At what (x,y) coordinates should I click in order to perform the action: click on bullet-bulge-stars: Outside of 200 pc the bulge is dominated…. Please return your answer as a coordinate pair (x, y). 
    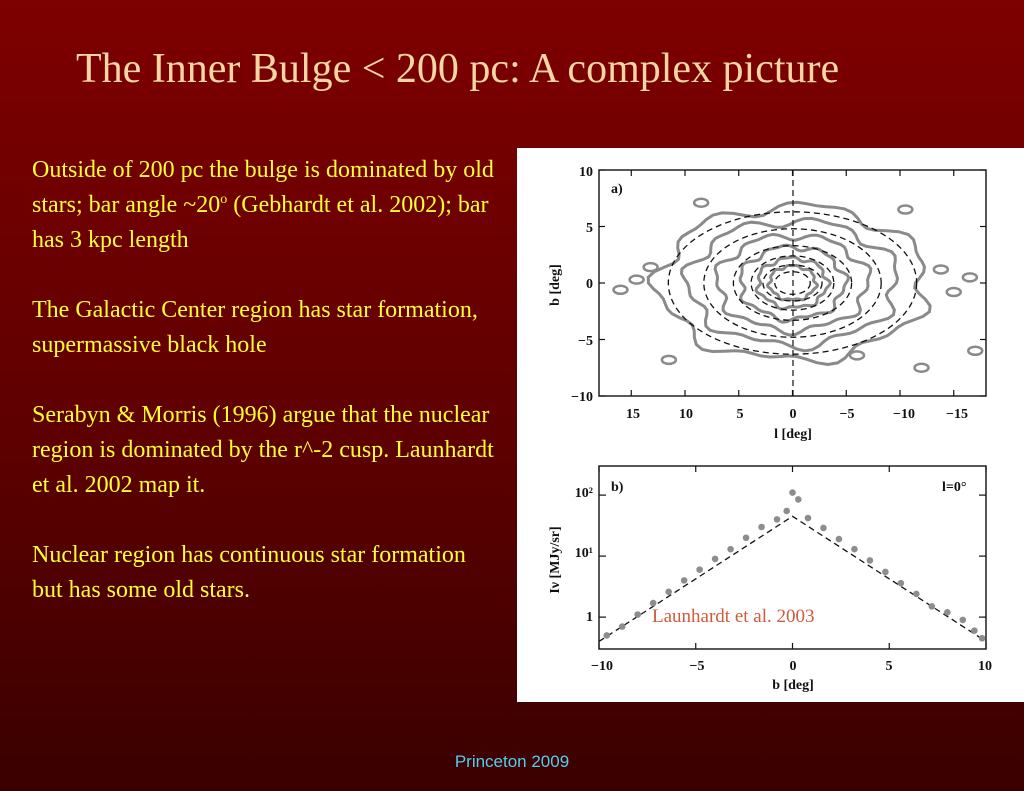
    Looking at the image, I should click on (267, 205).